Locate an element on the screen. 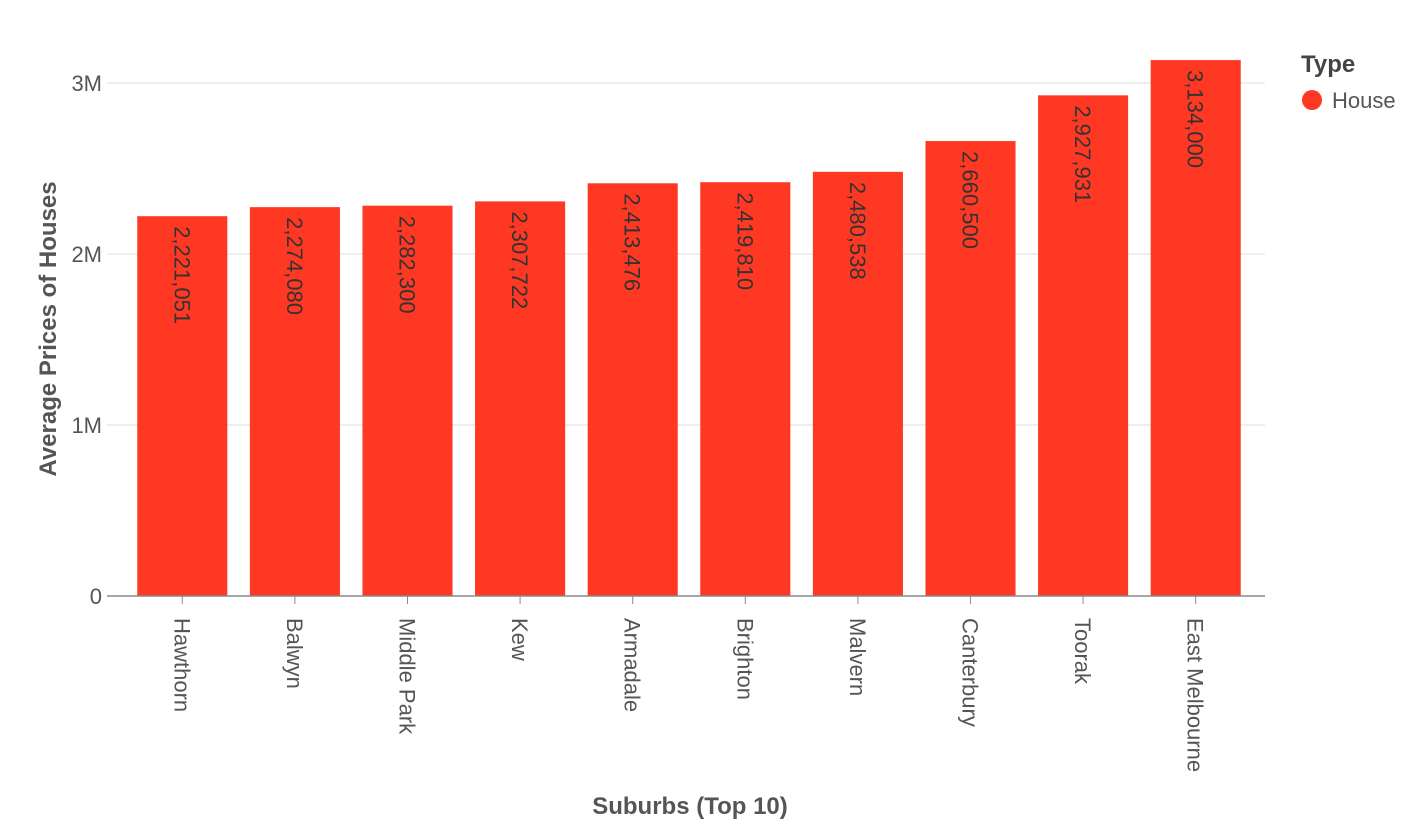 Image resolution: width=1412 pixels, height=832 pixels. data-label: 2,307,722 is located at coordinates (519, 260).